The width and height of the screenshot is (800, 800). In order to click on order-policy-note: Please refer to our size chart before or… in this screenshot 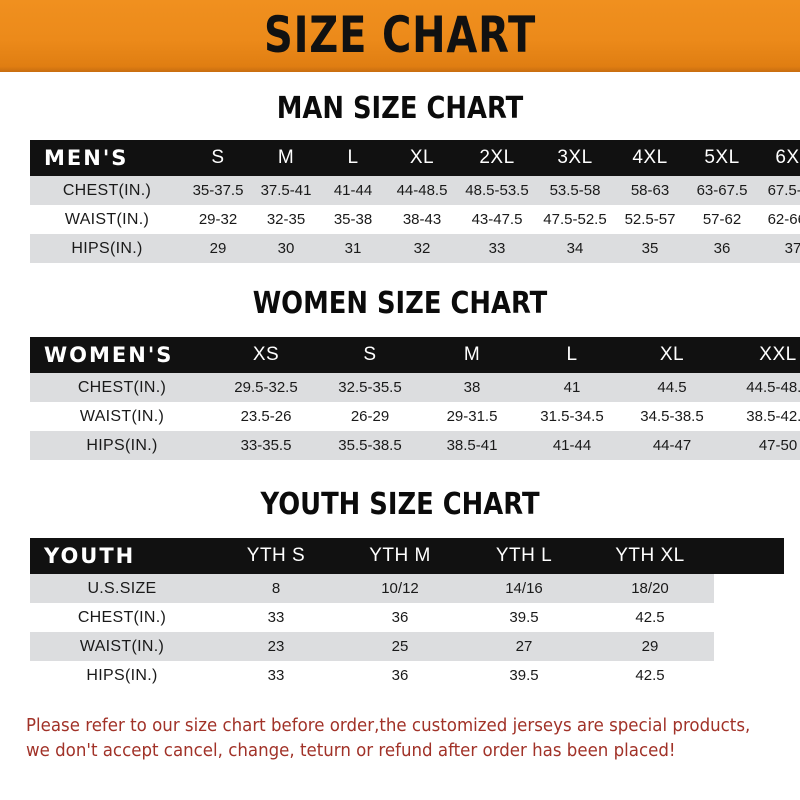, I will do `click(388, 739)`.